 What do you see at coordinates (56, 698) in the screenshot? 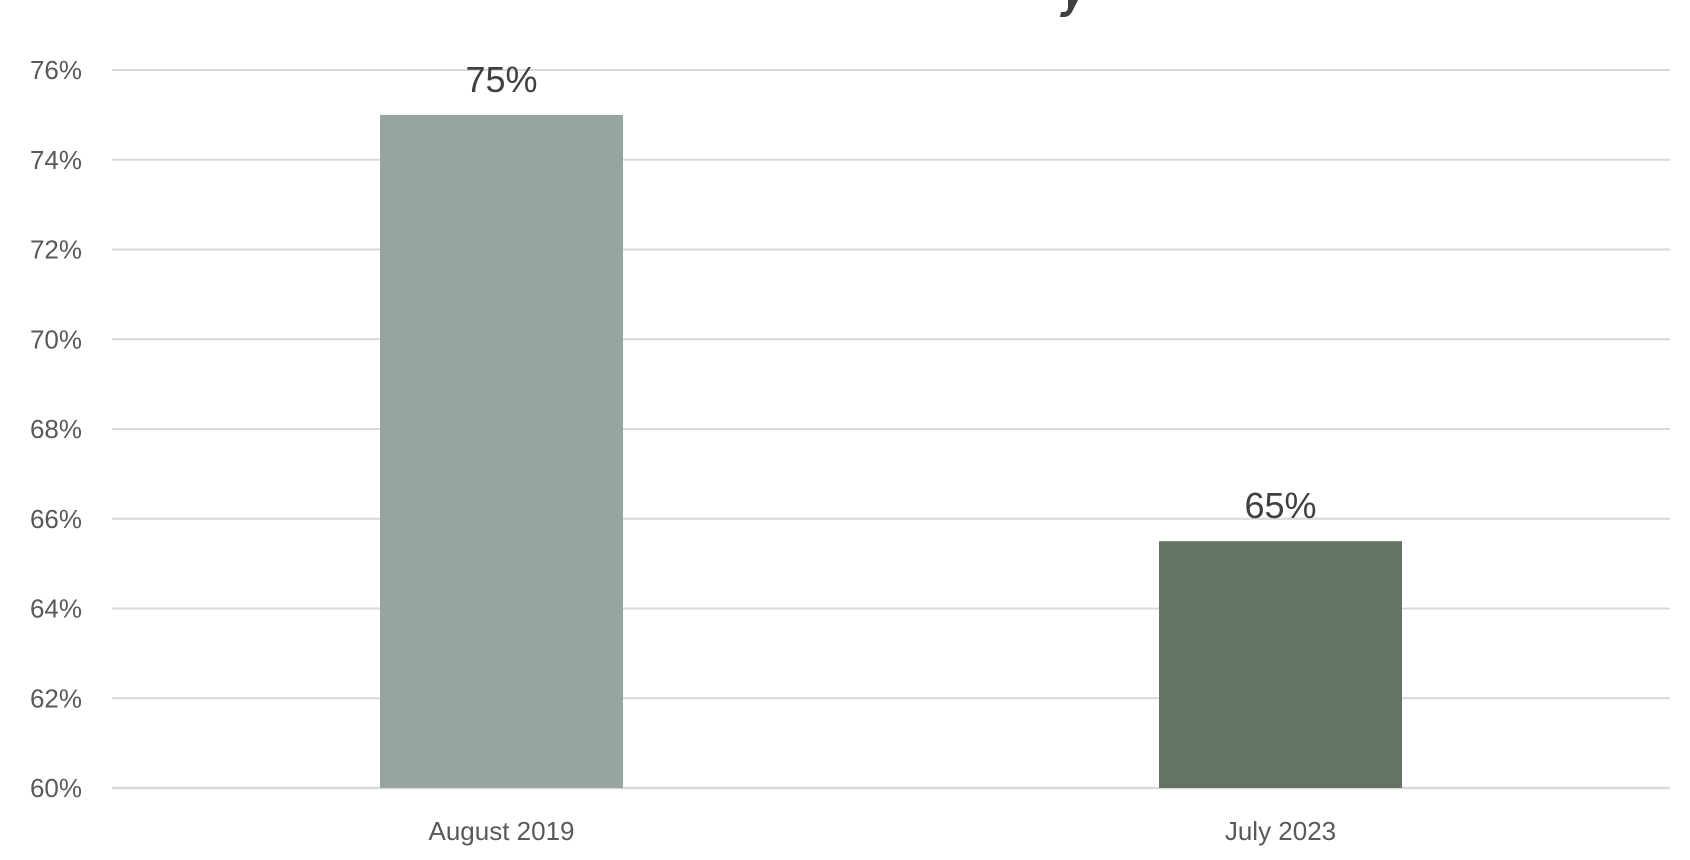
I see `y-tick-label: 62%` at bounding box center [56, 698].